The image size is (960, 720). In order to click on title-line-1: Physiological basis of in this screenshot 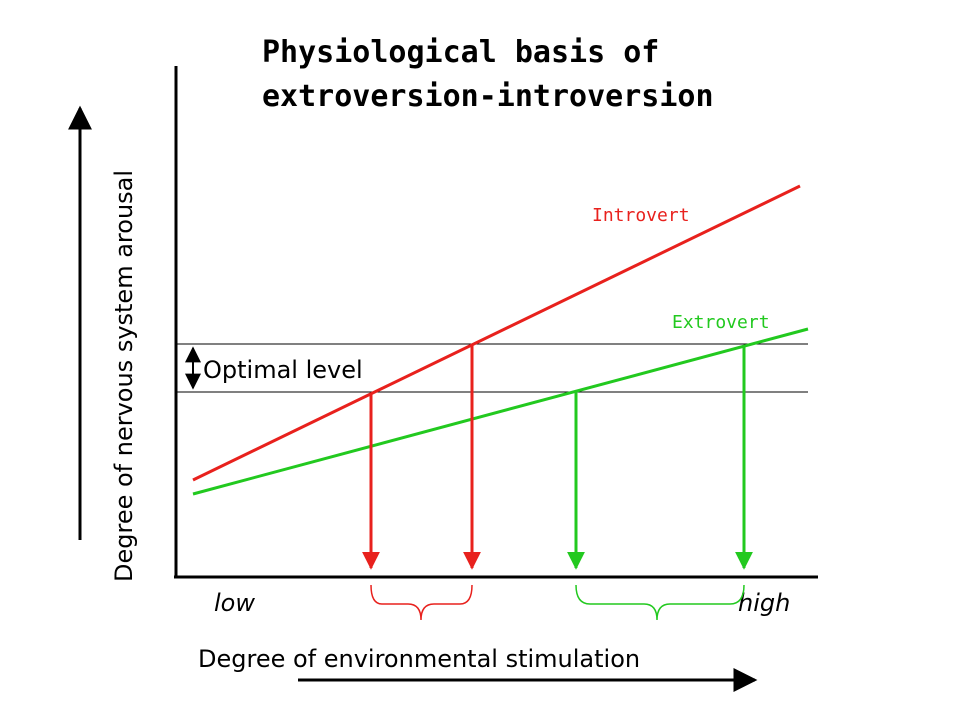, I will do `click(460, 52)`.